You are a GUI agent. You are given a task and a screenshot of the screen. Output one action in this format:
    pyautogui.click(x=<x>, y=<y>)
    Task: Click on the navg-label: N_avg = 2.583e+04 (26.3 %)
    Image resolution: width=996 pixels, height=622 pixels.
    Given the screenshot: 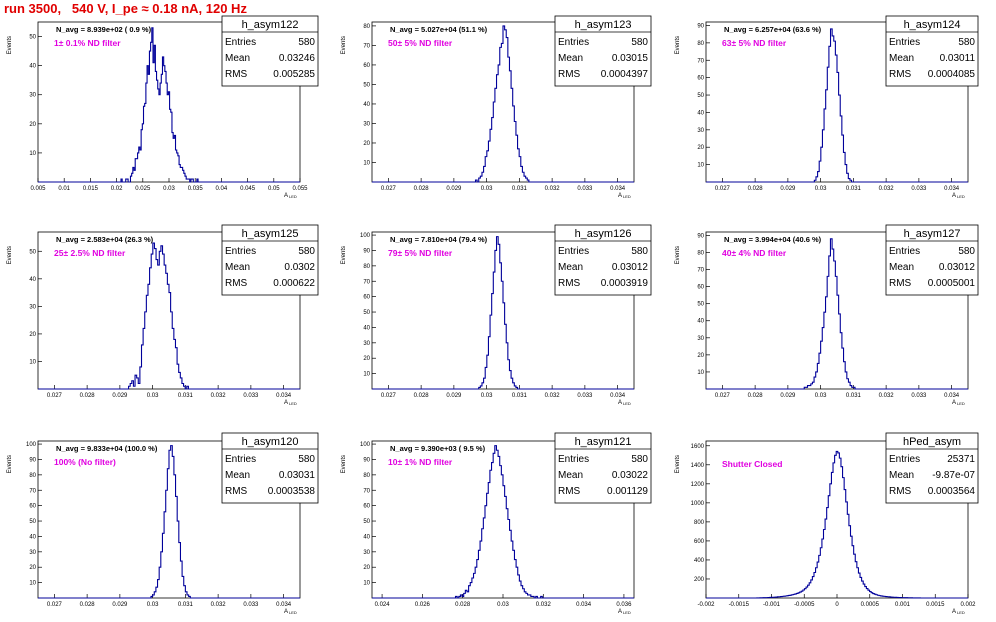 What is the action you would take?
    pyautogui.click(x=105, y=239)
    